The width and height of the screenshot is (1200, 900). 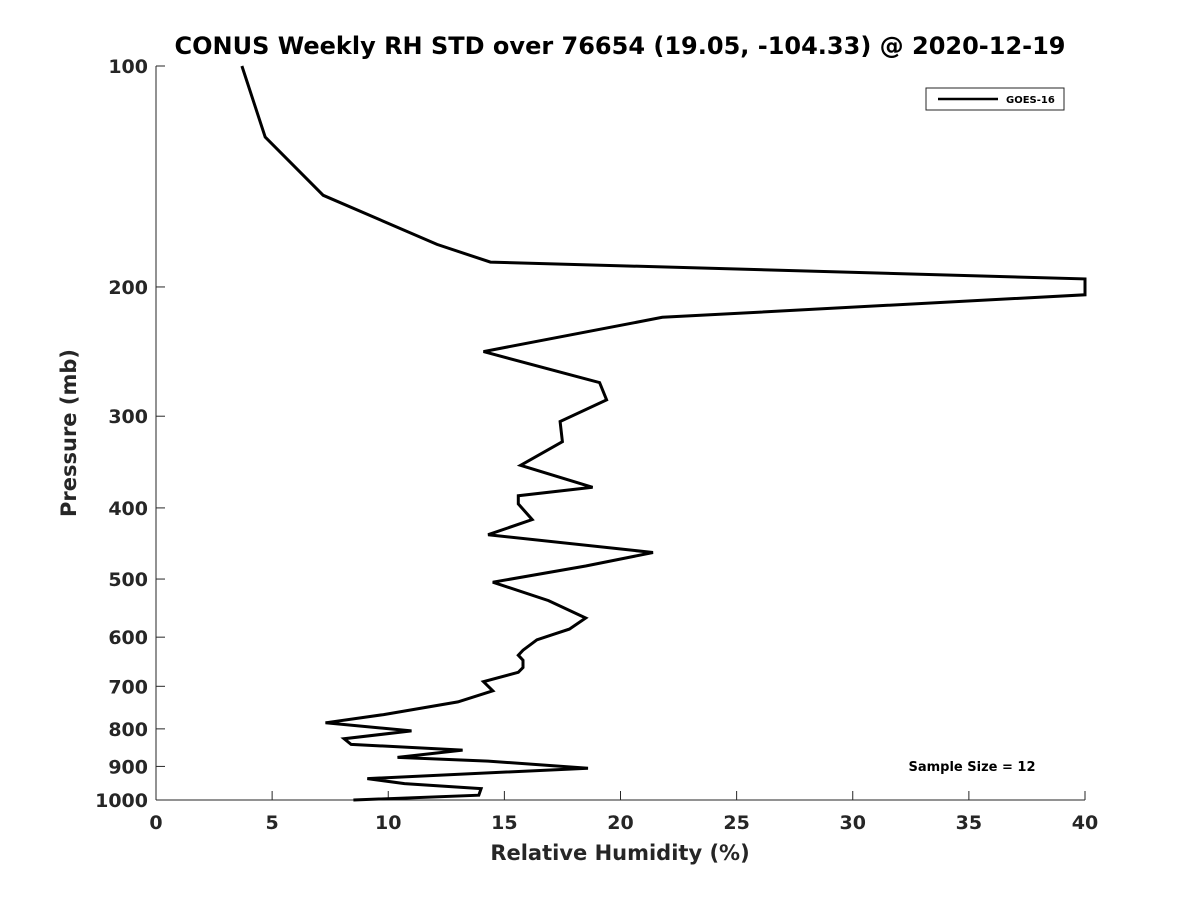 I want to click on x-tick-label: 20, so click(x=620, y=823).